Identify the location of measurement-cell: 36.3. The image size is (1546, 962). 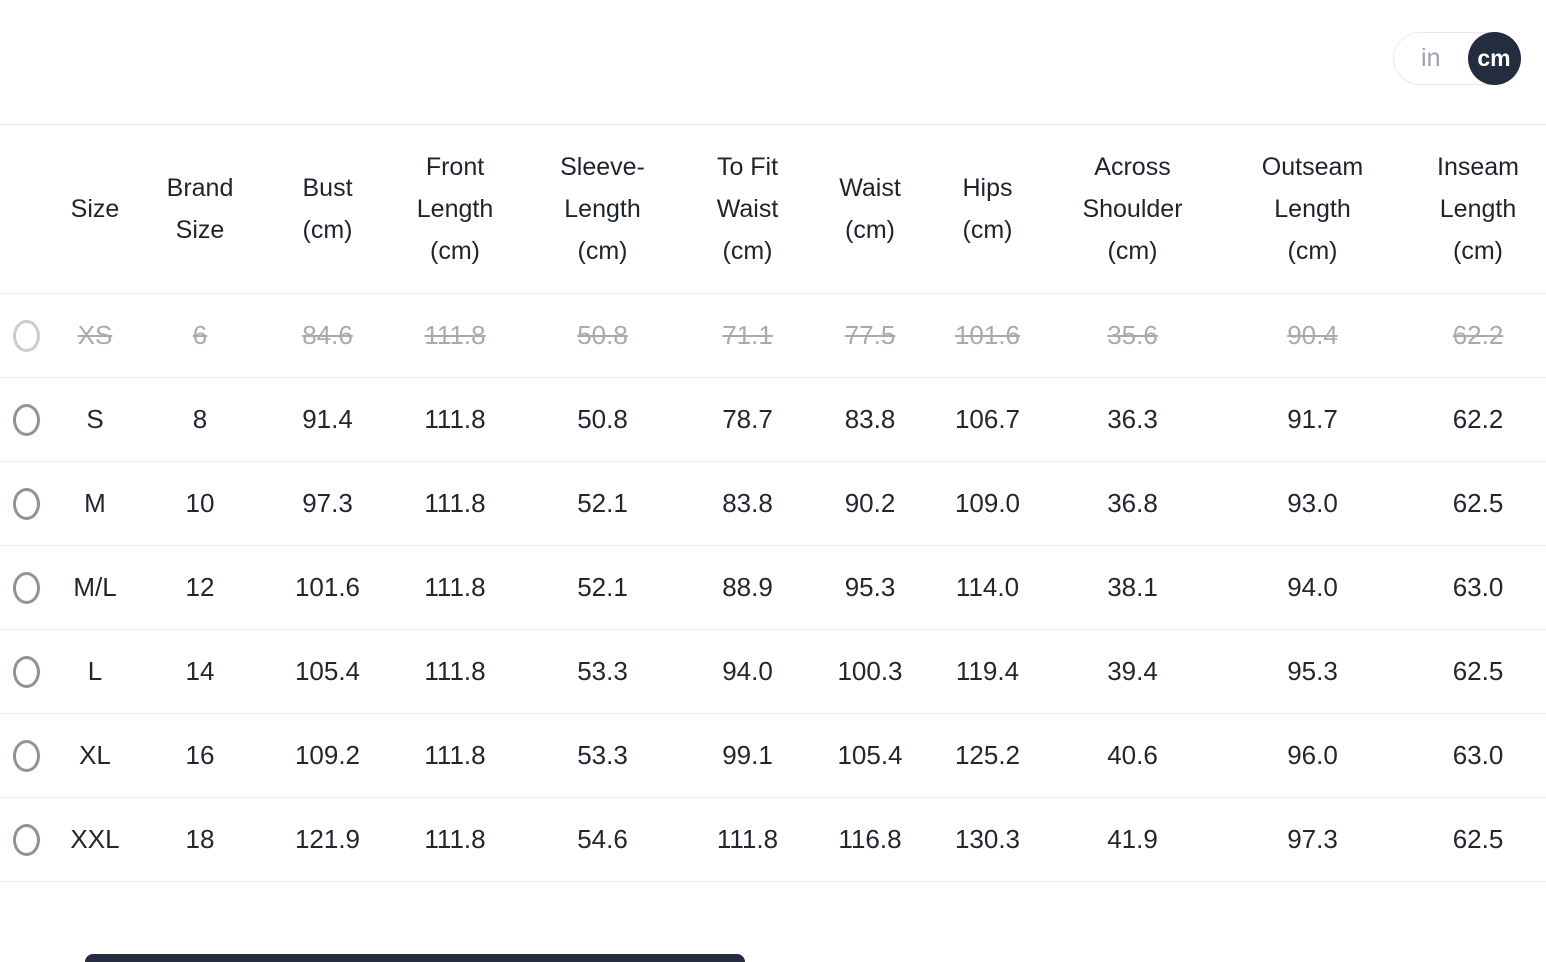
(1132, 419).